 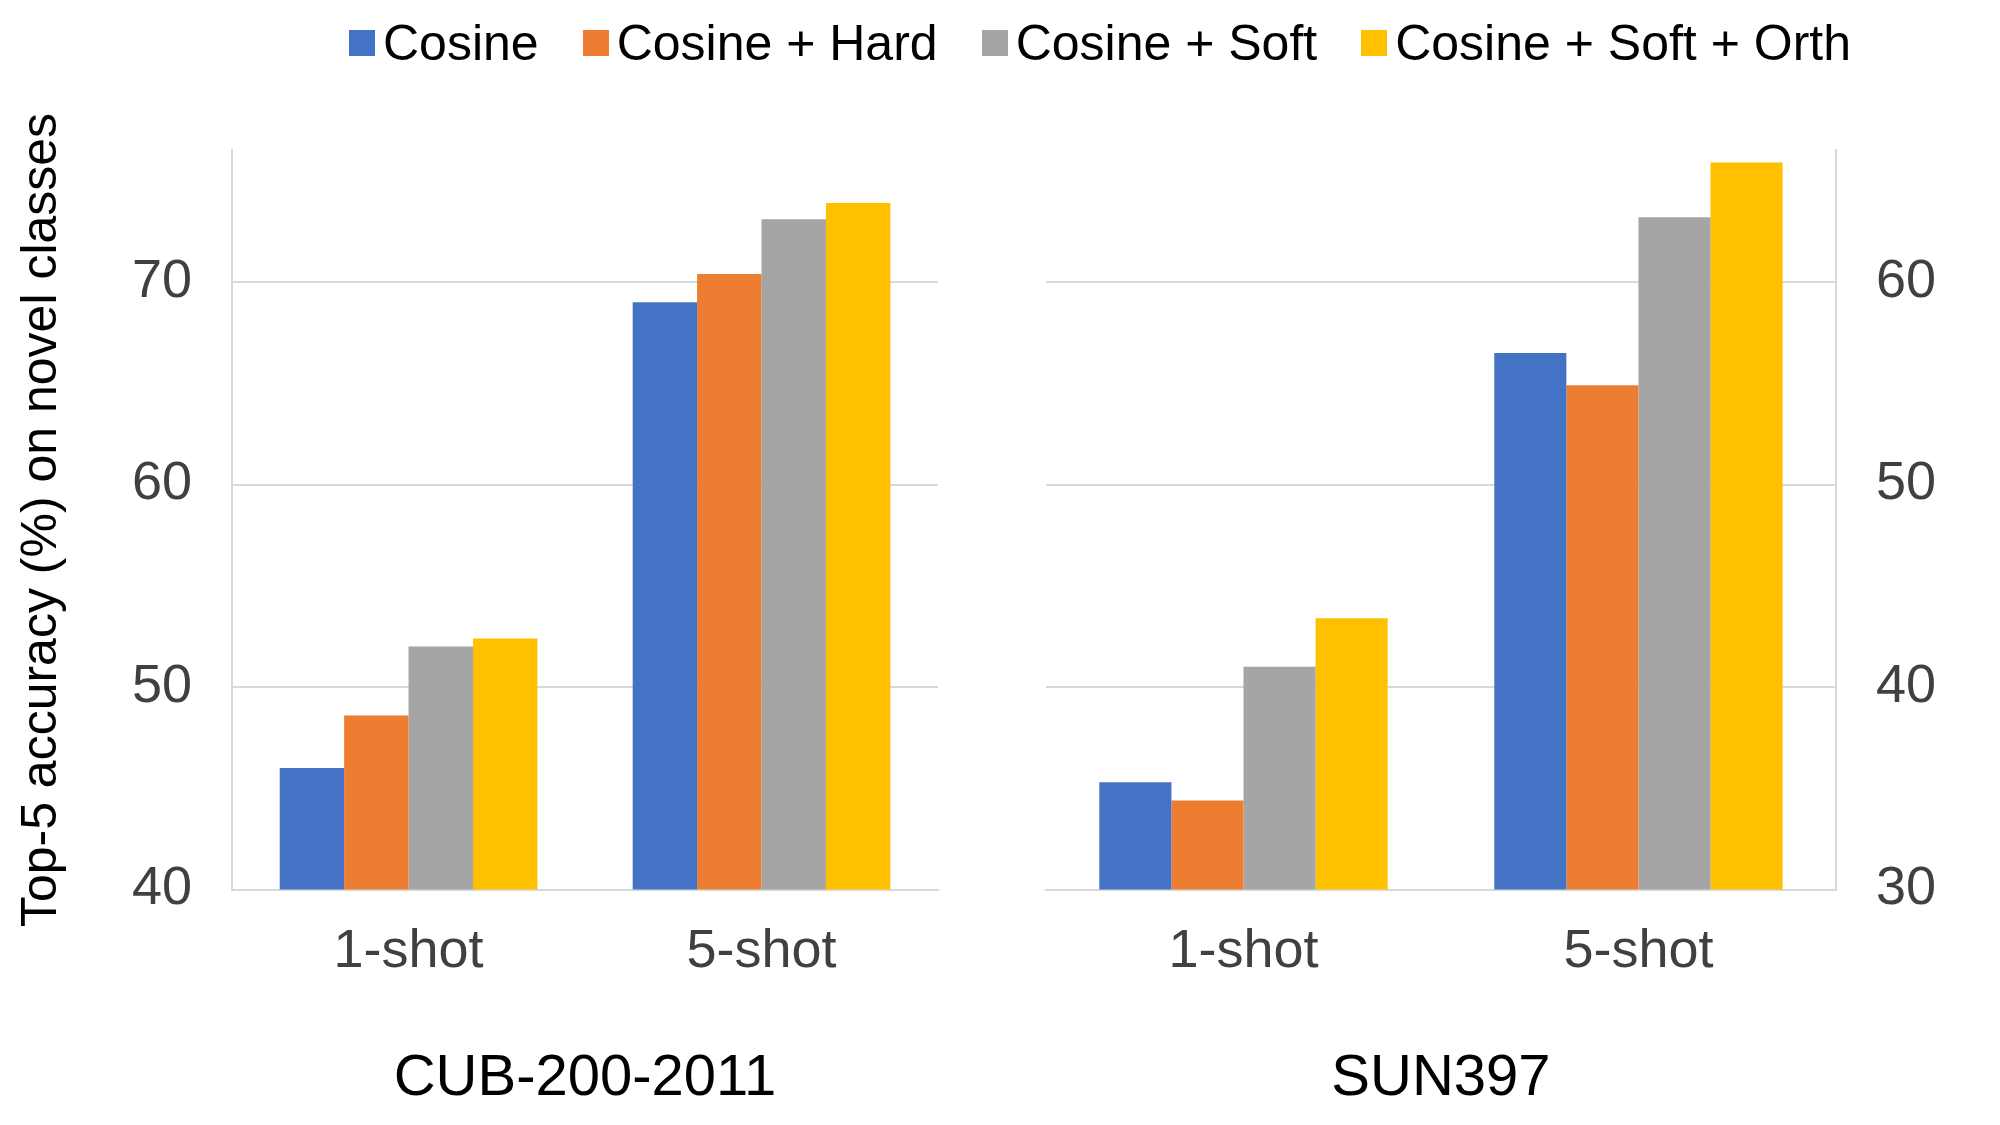 I want to click on y-tick-label: 70, so click(x=162, y=277).